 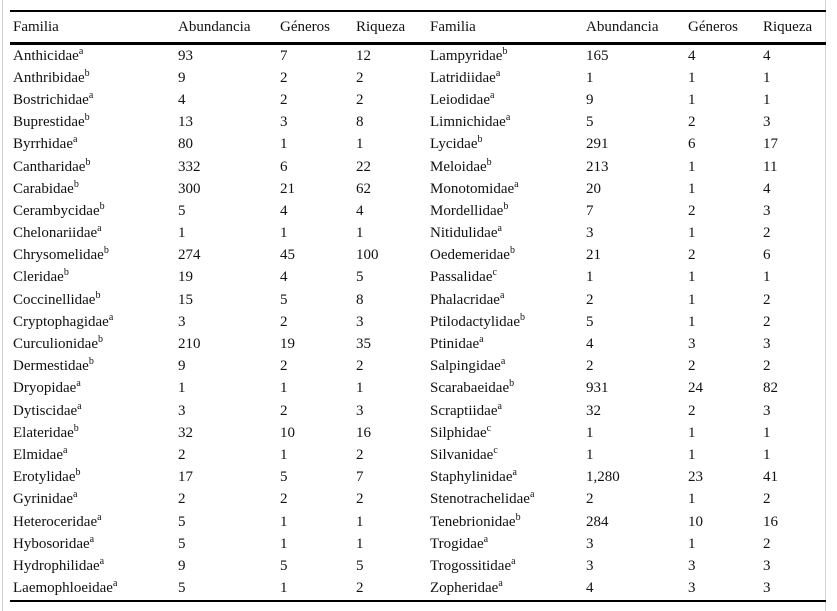 What do you see at coordinates (459, 542) in the screenshot?
I see `familia-cell: Trogidaea` at bounding box center [459, 542].